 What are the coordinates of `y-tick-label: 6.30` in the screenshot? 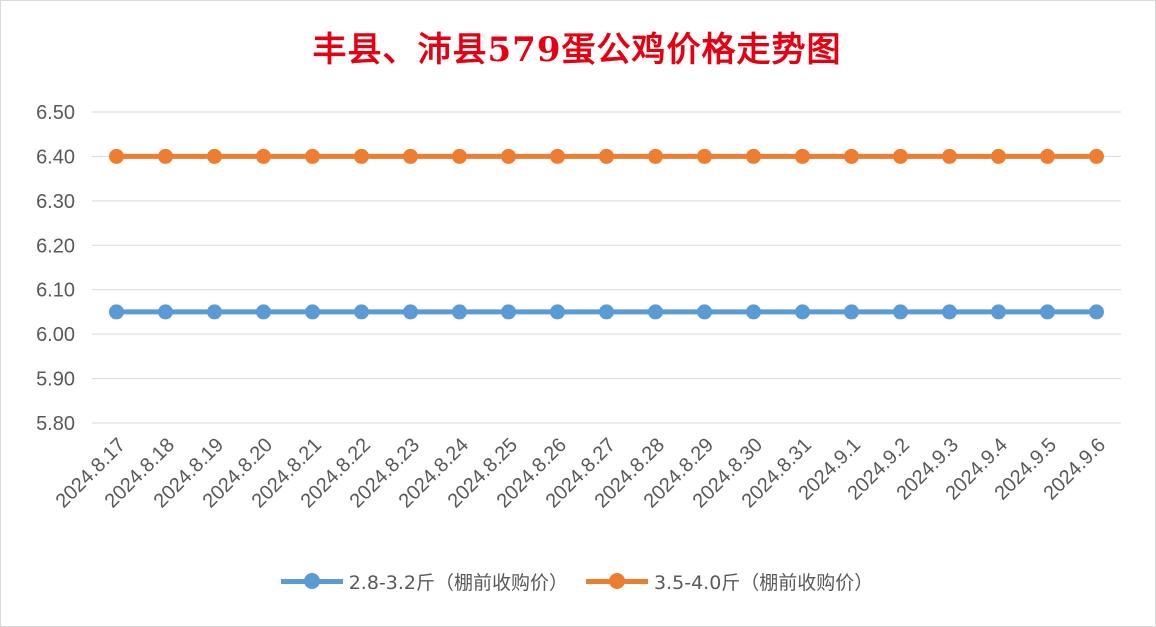 It's located at (55, 202).